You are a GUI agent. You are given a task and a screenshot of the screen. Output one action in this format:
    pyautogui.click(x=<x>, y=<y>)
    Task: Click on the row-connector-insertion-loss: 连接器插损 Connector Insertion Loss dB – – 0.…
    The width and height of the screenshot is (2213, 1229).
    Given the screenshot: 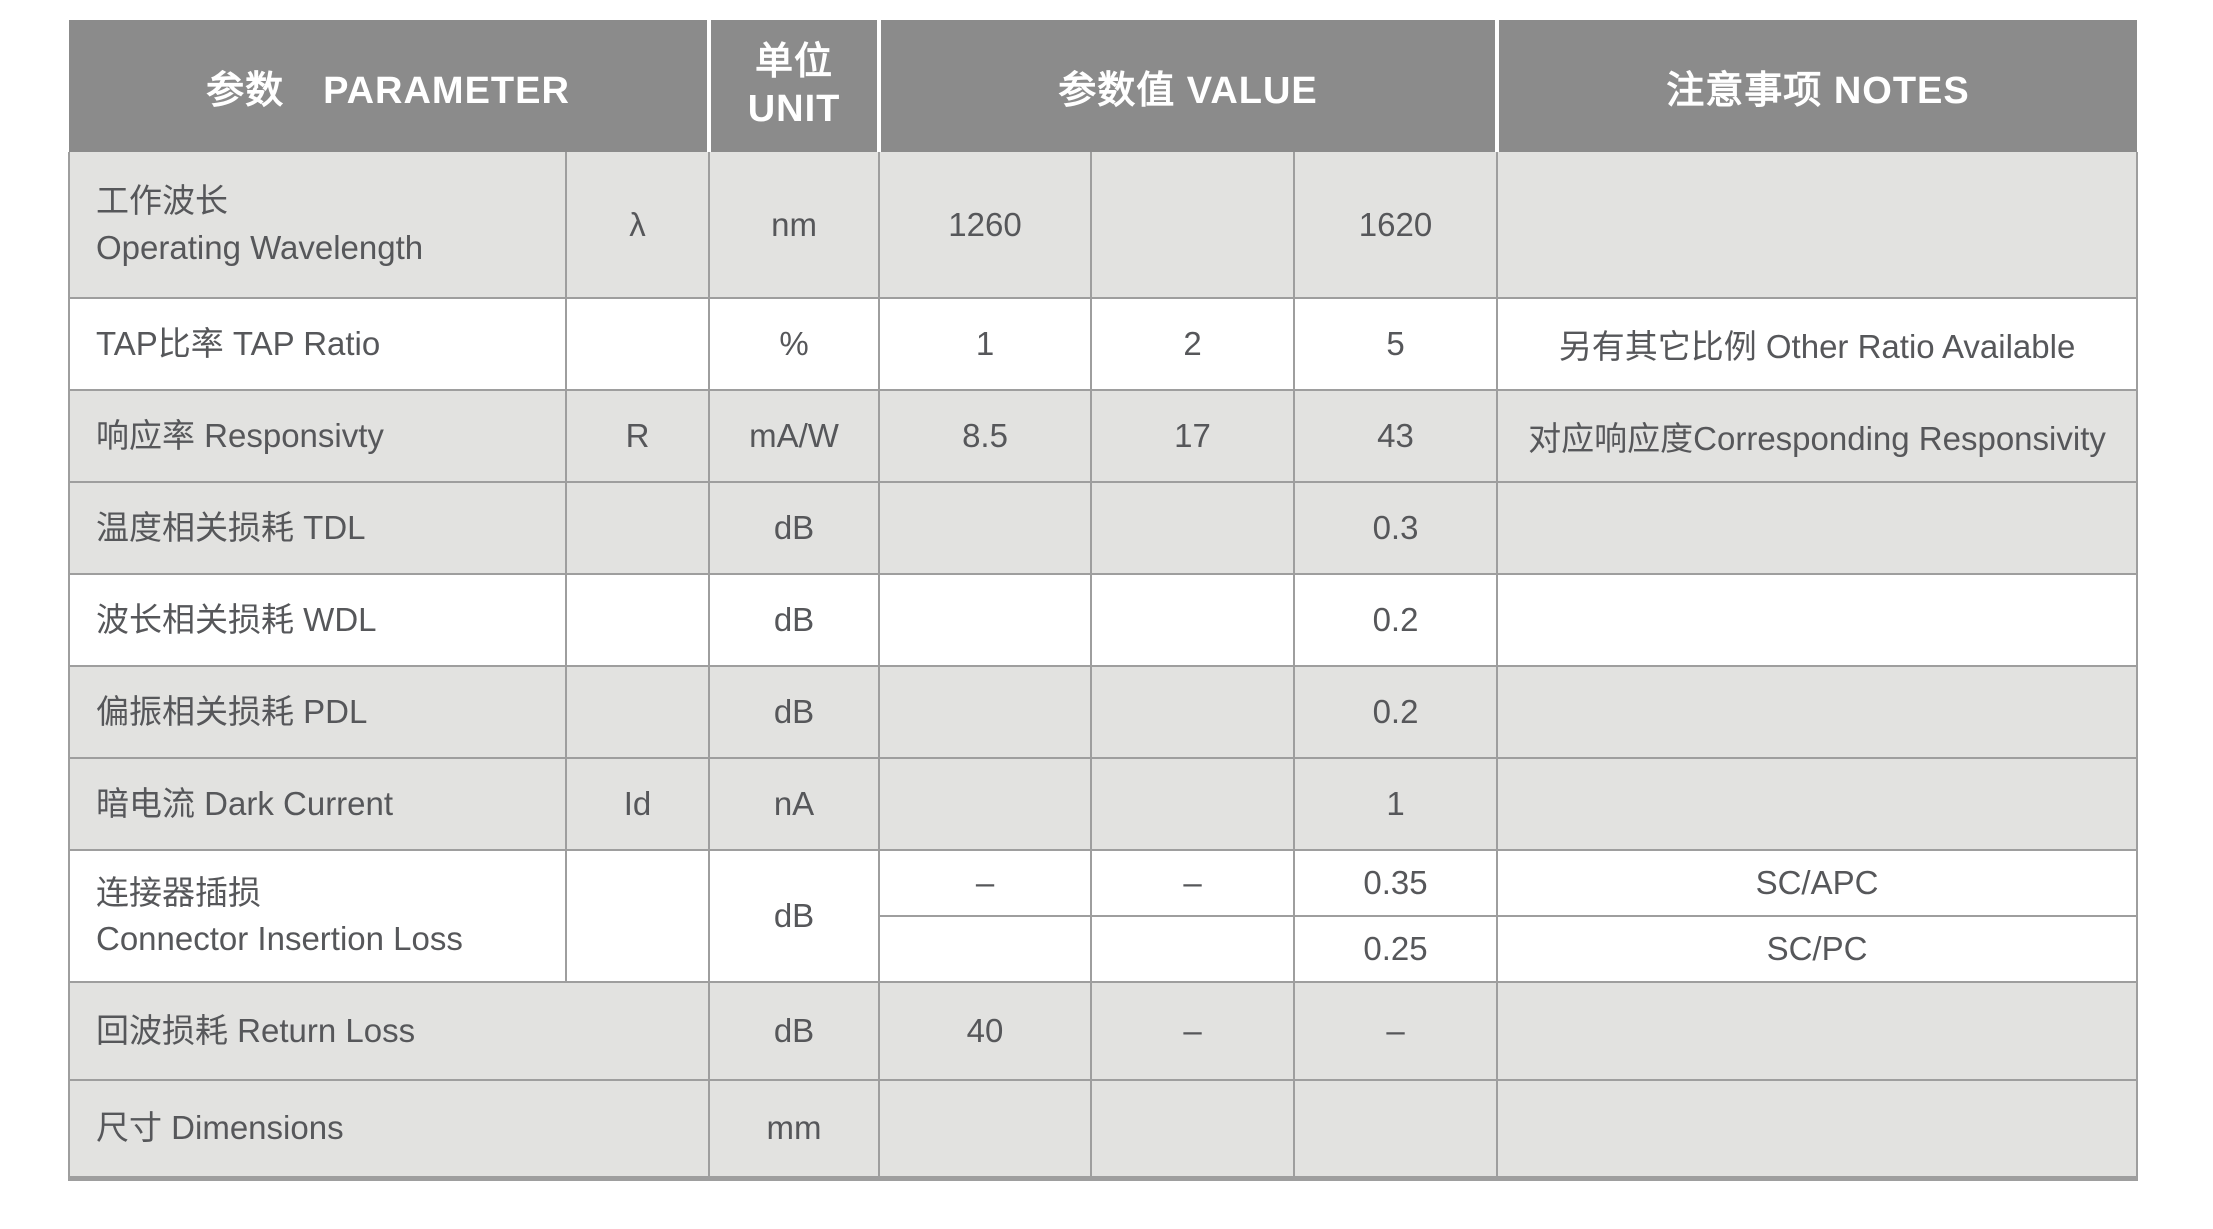 What is the action you would take?
    pyautogui.click(x=1103, y=916)
    